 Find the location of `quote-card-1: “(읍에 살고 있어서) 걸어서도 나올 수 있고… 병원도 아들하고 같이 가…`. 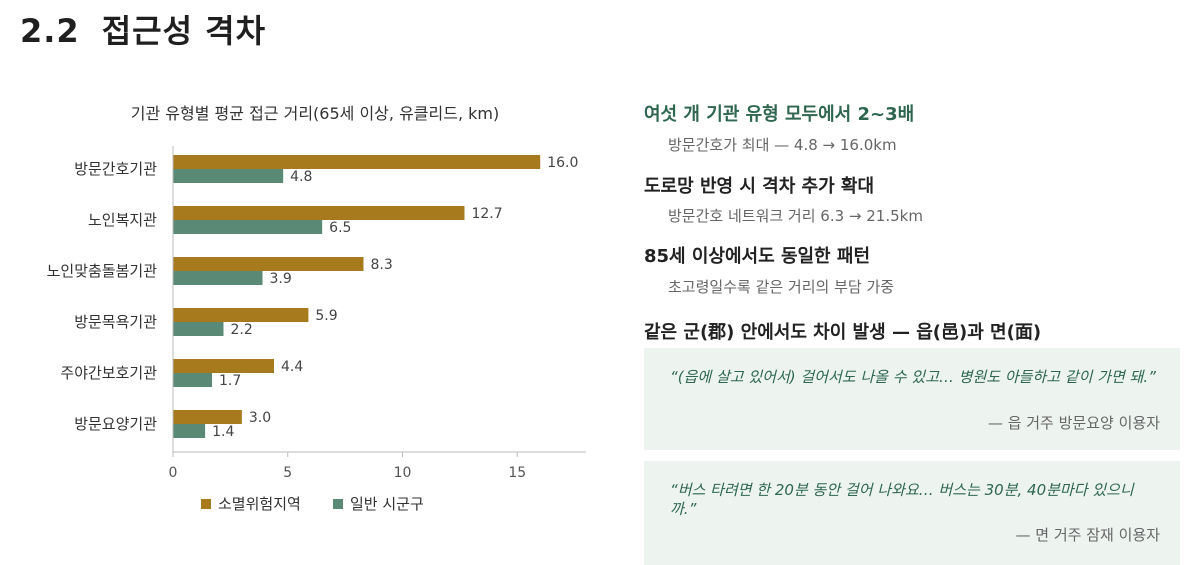

quote-card-1: “(읍에 살고 있어서) 걸어서도 나올 수 있고… 병원도 아들하고 같이 가… is located at coordinates (912, 399).